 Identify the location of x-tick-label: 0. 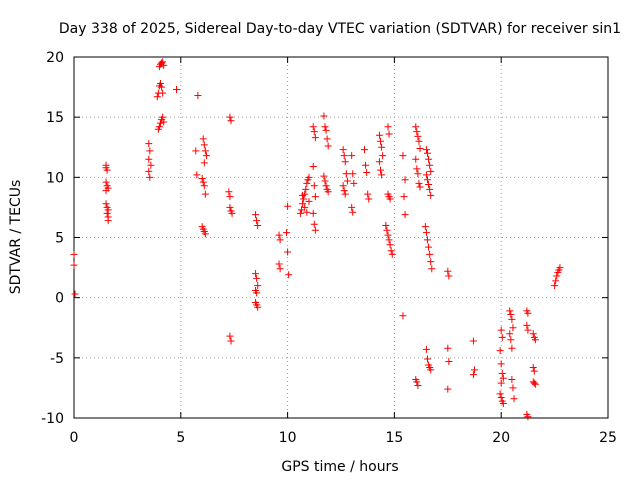
(74, 438).